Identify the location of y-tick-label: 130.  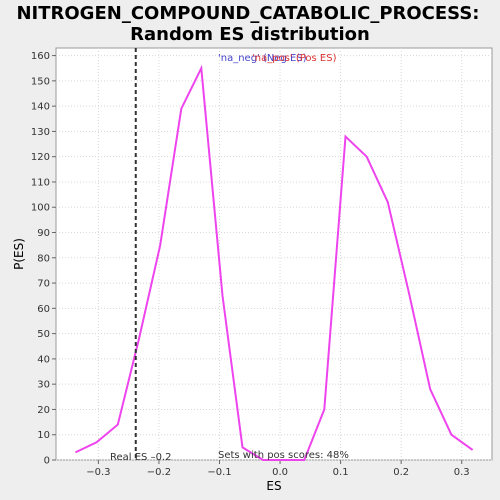
(40, 132).